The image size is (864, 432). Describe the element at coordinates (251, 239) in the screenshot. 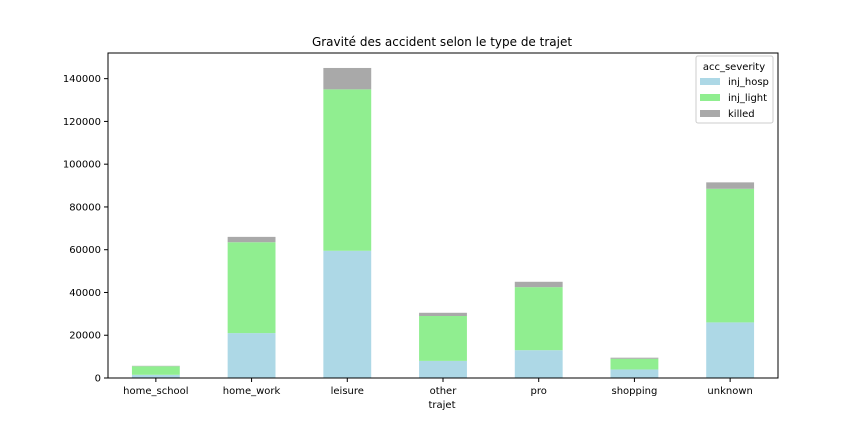

I see `bar-killed-home_work` at that location.